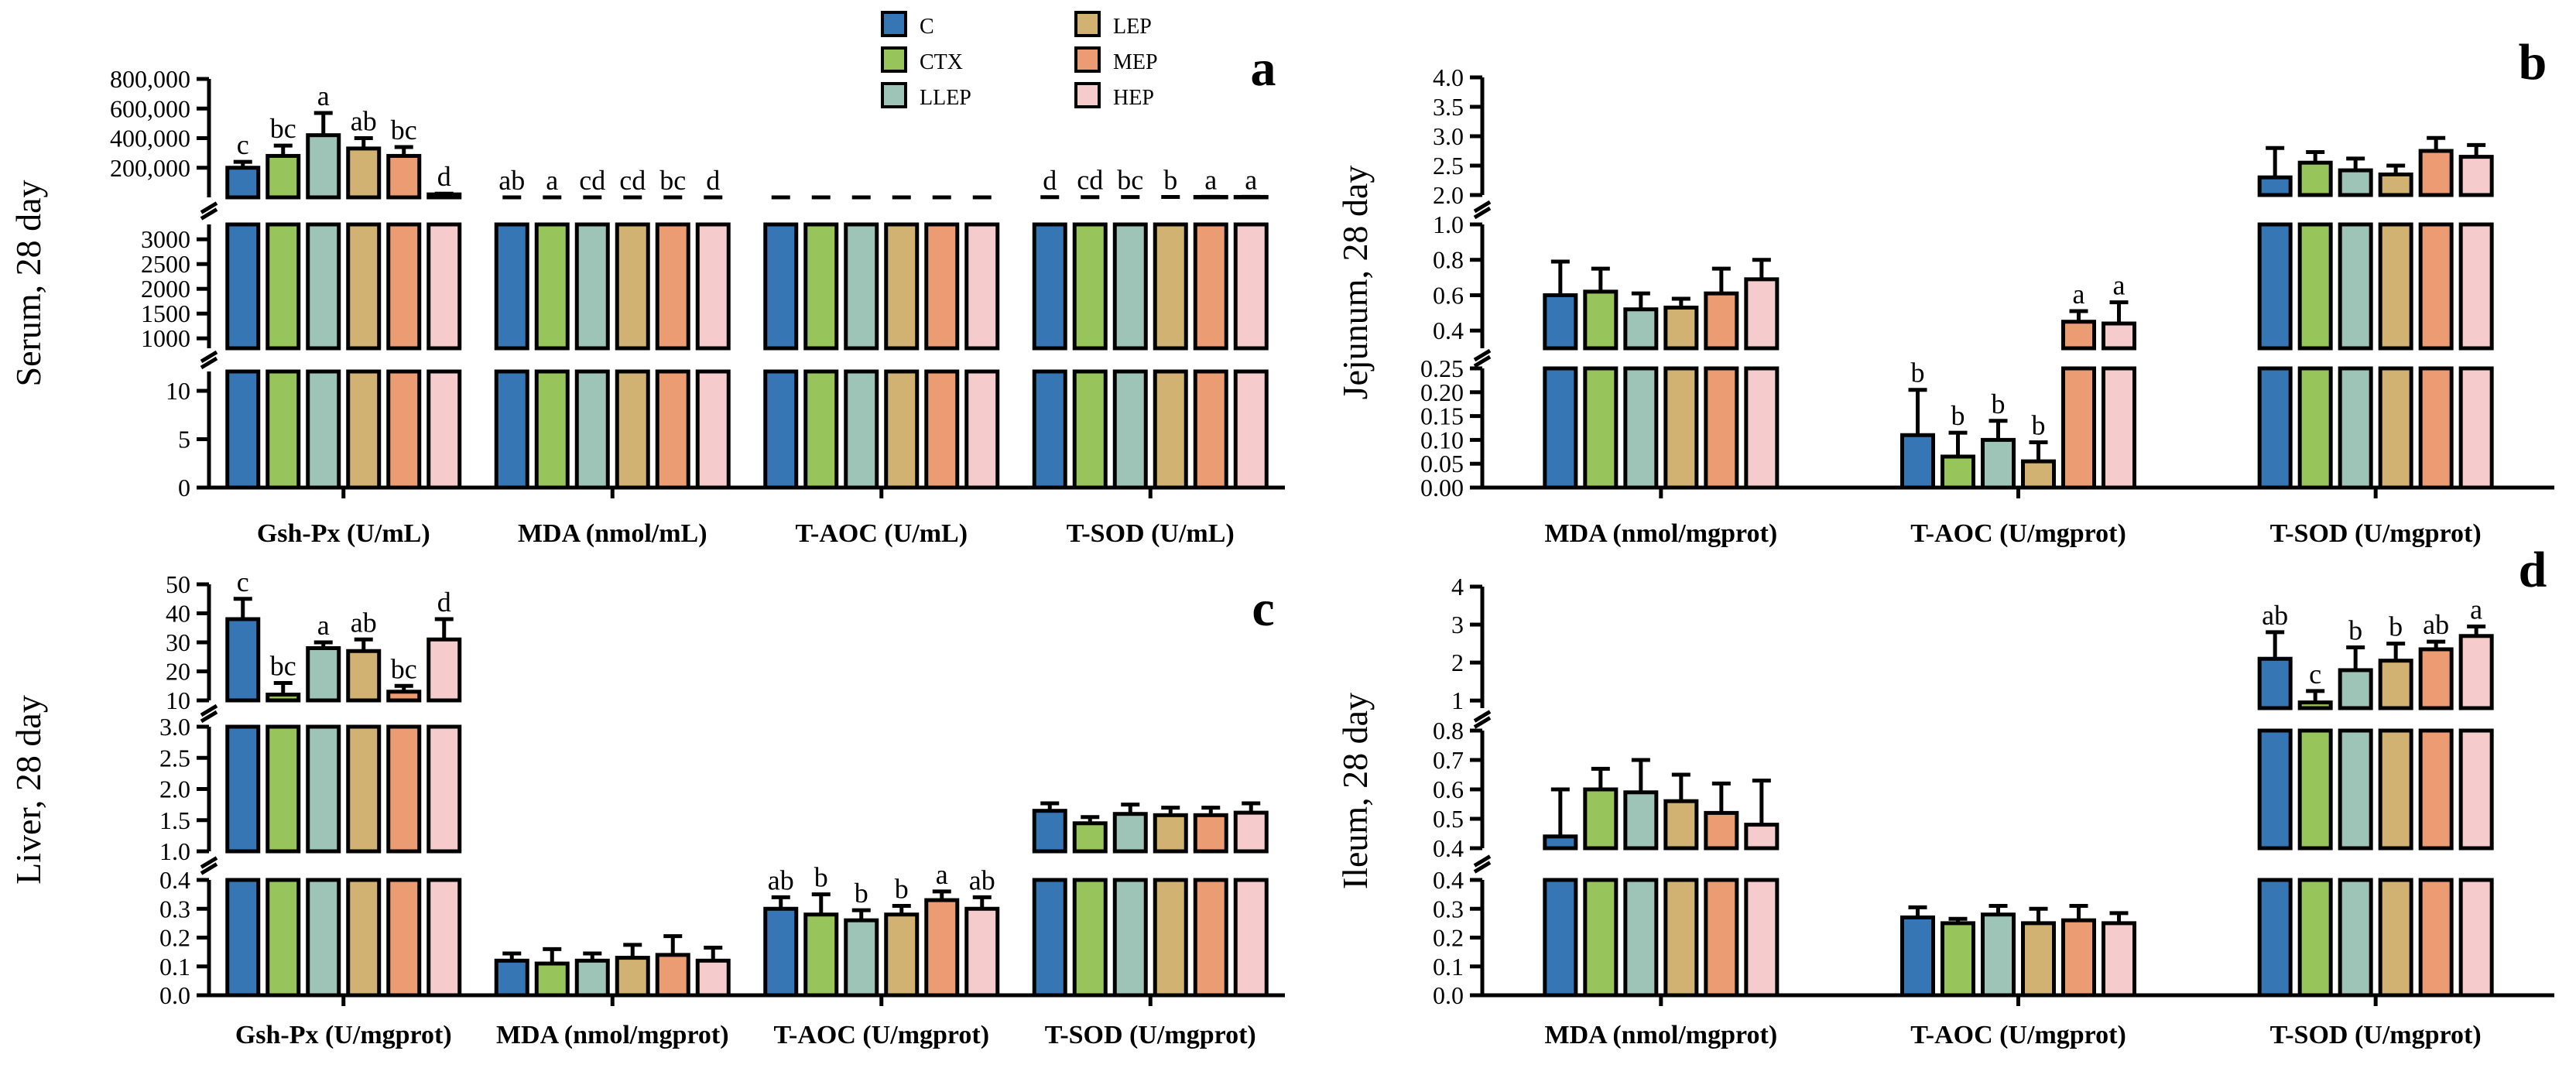 The width and height of the screenshot is (2576, 1068). Describe the element at coordinates (178, 700) in the screenshot. I see `y-tick-label: 10` at that location.